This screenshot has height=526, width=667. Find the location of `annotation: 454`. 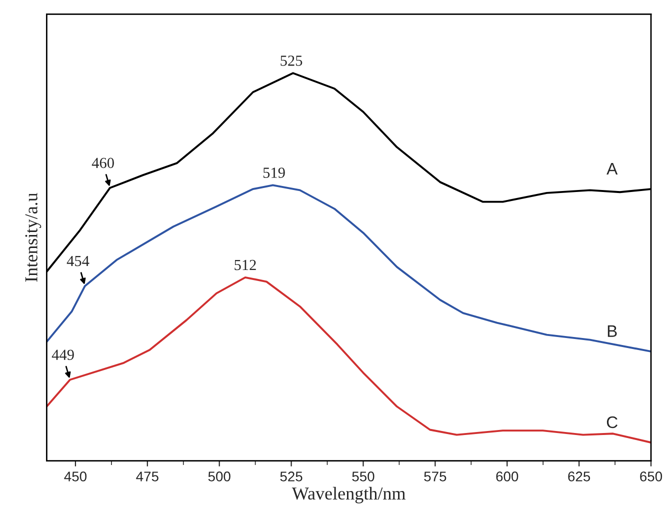

annotation: 454 is located at coordinates (78, 261).